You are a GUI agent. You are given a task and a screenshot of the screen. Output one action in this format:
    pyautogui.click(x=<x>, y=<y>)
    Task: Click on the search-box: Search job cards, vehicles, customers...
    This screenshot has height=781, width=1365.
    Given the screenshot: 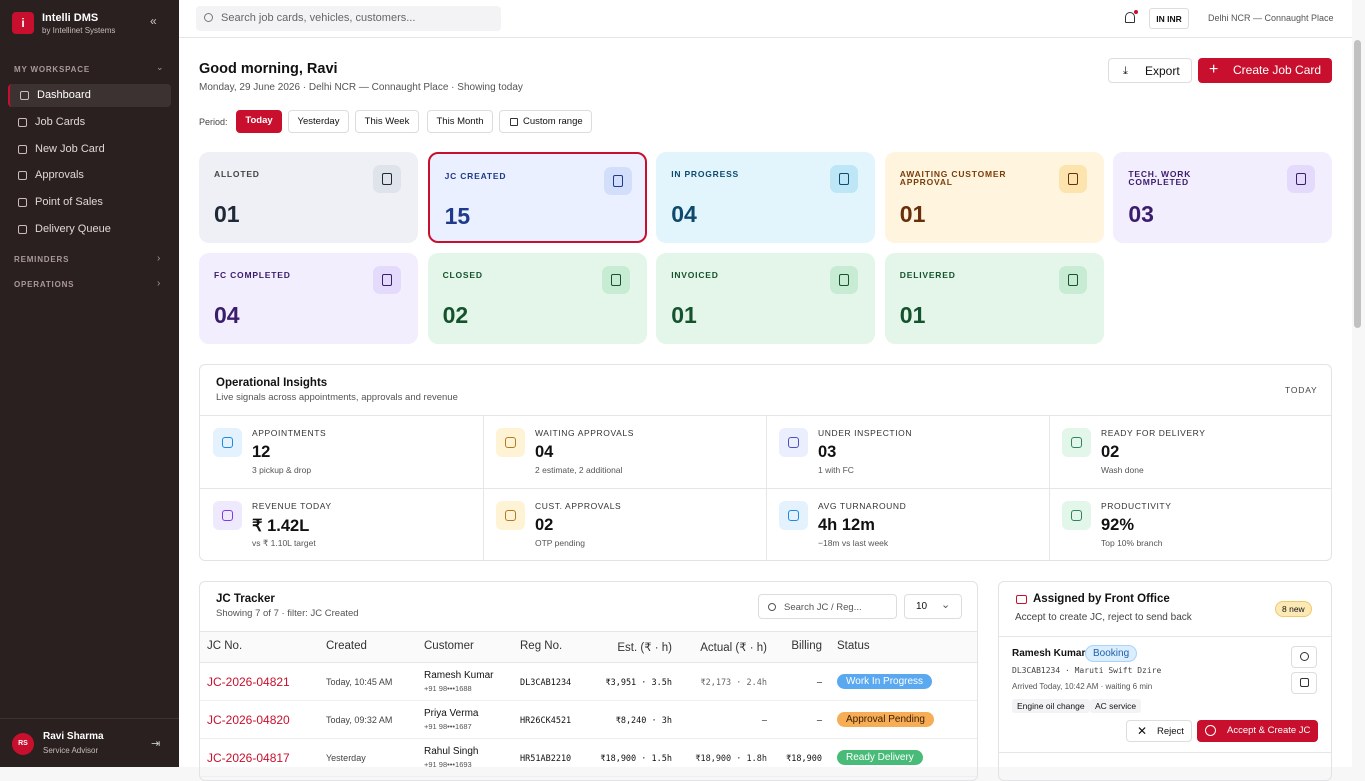 What is the action you would take?
    pyautogui.click(x=348, y=18)
    